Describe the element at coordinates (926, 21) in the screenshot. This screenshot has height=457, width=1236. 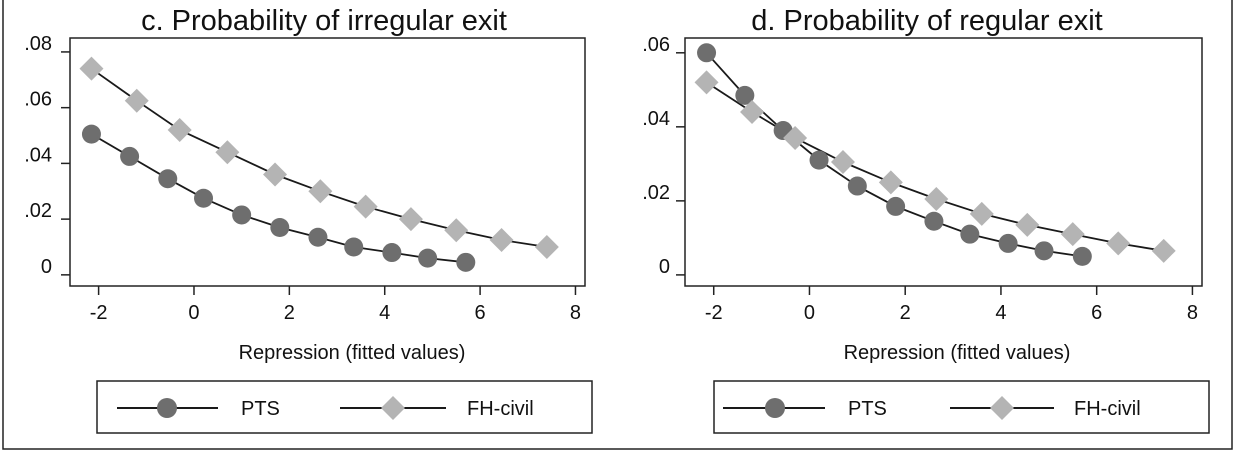
I see `chart-title: d. Probability of regular exit` at that location.